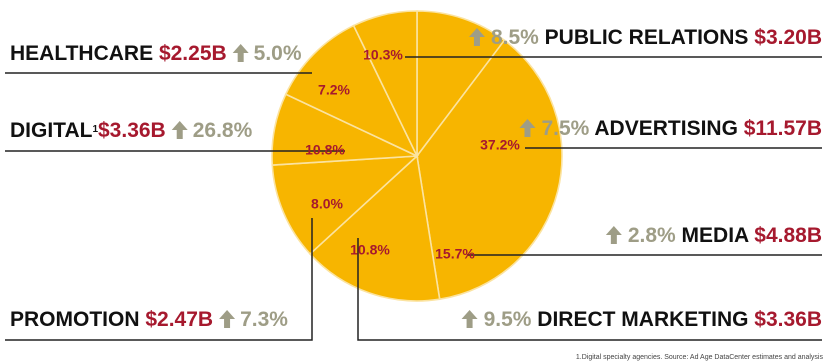 The image size is (829, 364). What do you see at coordinates (345, 205) in the screenshot?
I see `slice-direct-marketing` at bounding box center [345, 205].